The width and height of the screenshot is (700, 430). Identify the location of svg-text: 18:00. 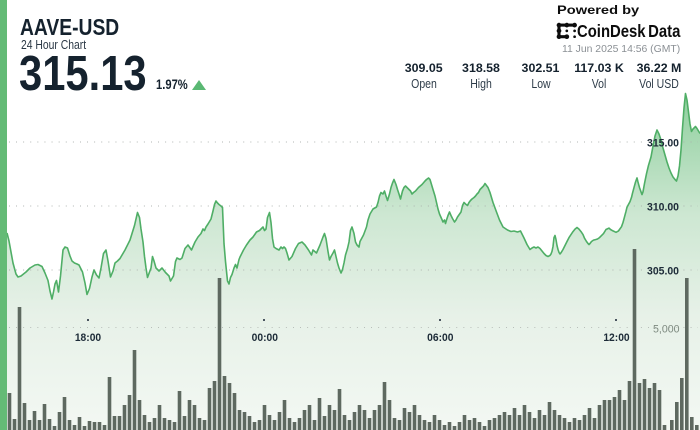
(88, 338).